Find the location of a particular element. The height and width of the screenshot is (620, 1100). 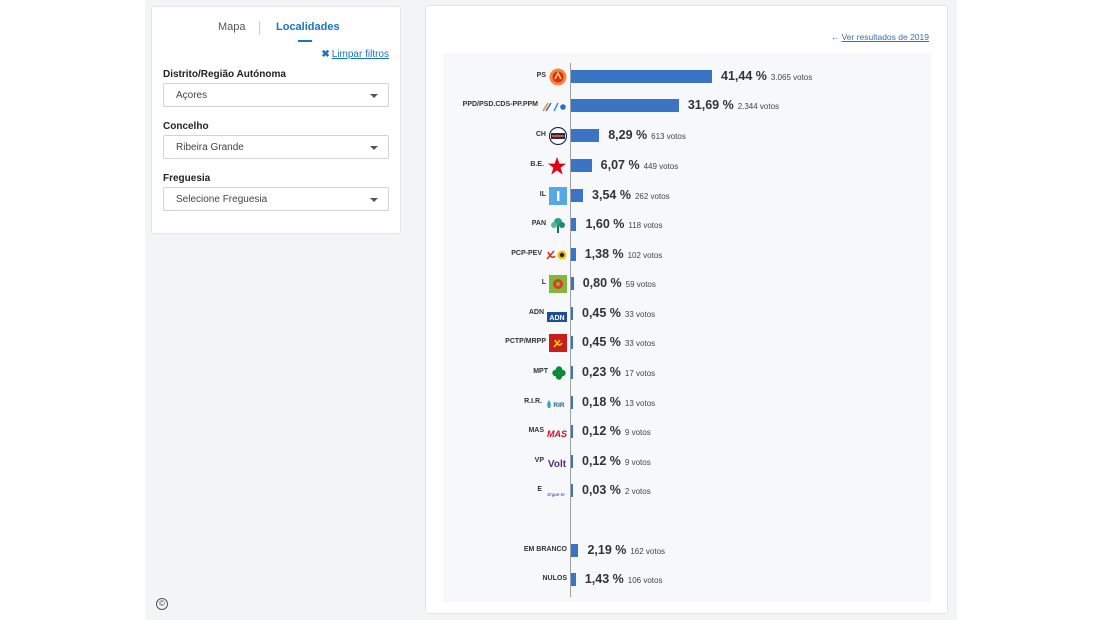

percent-value: 2,19 % is located at coordinates (606, 550).